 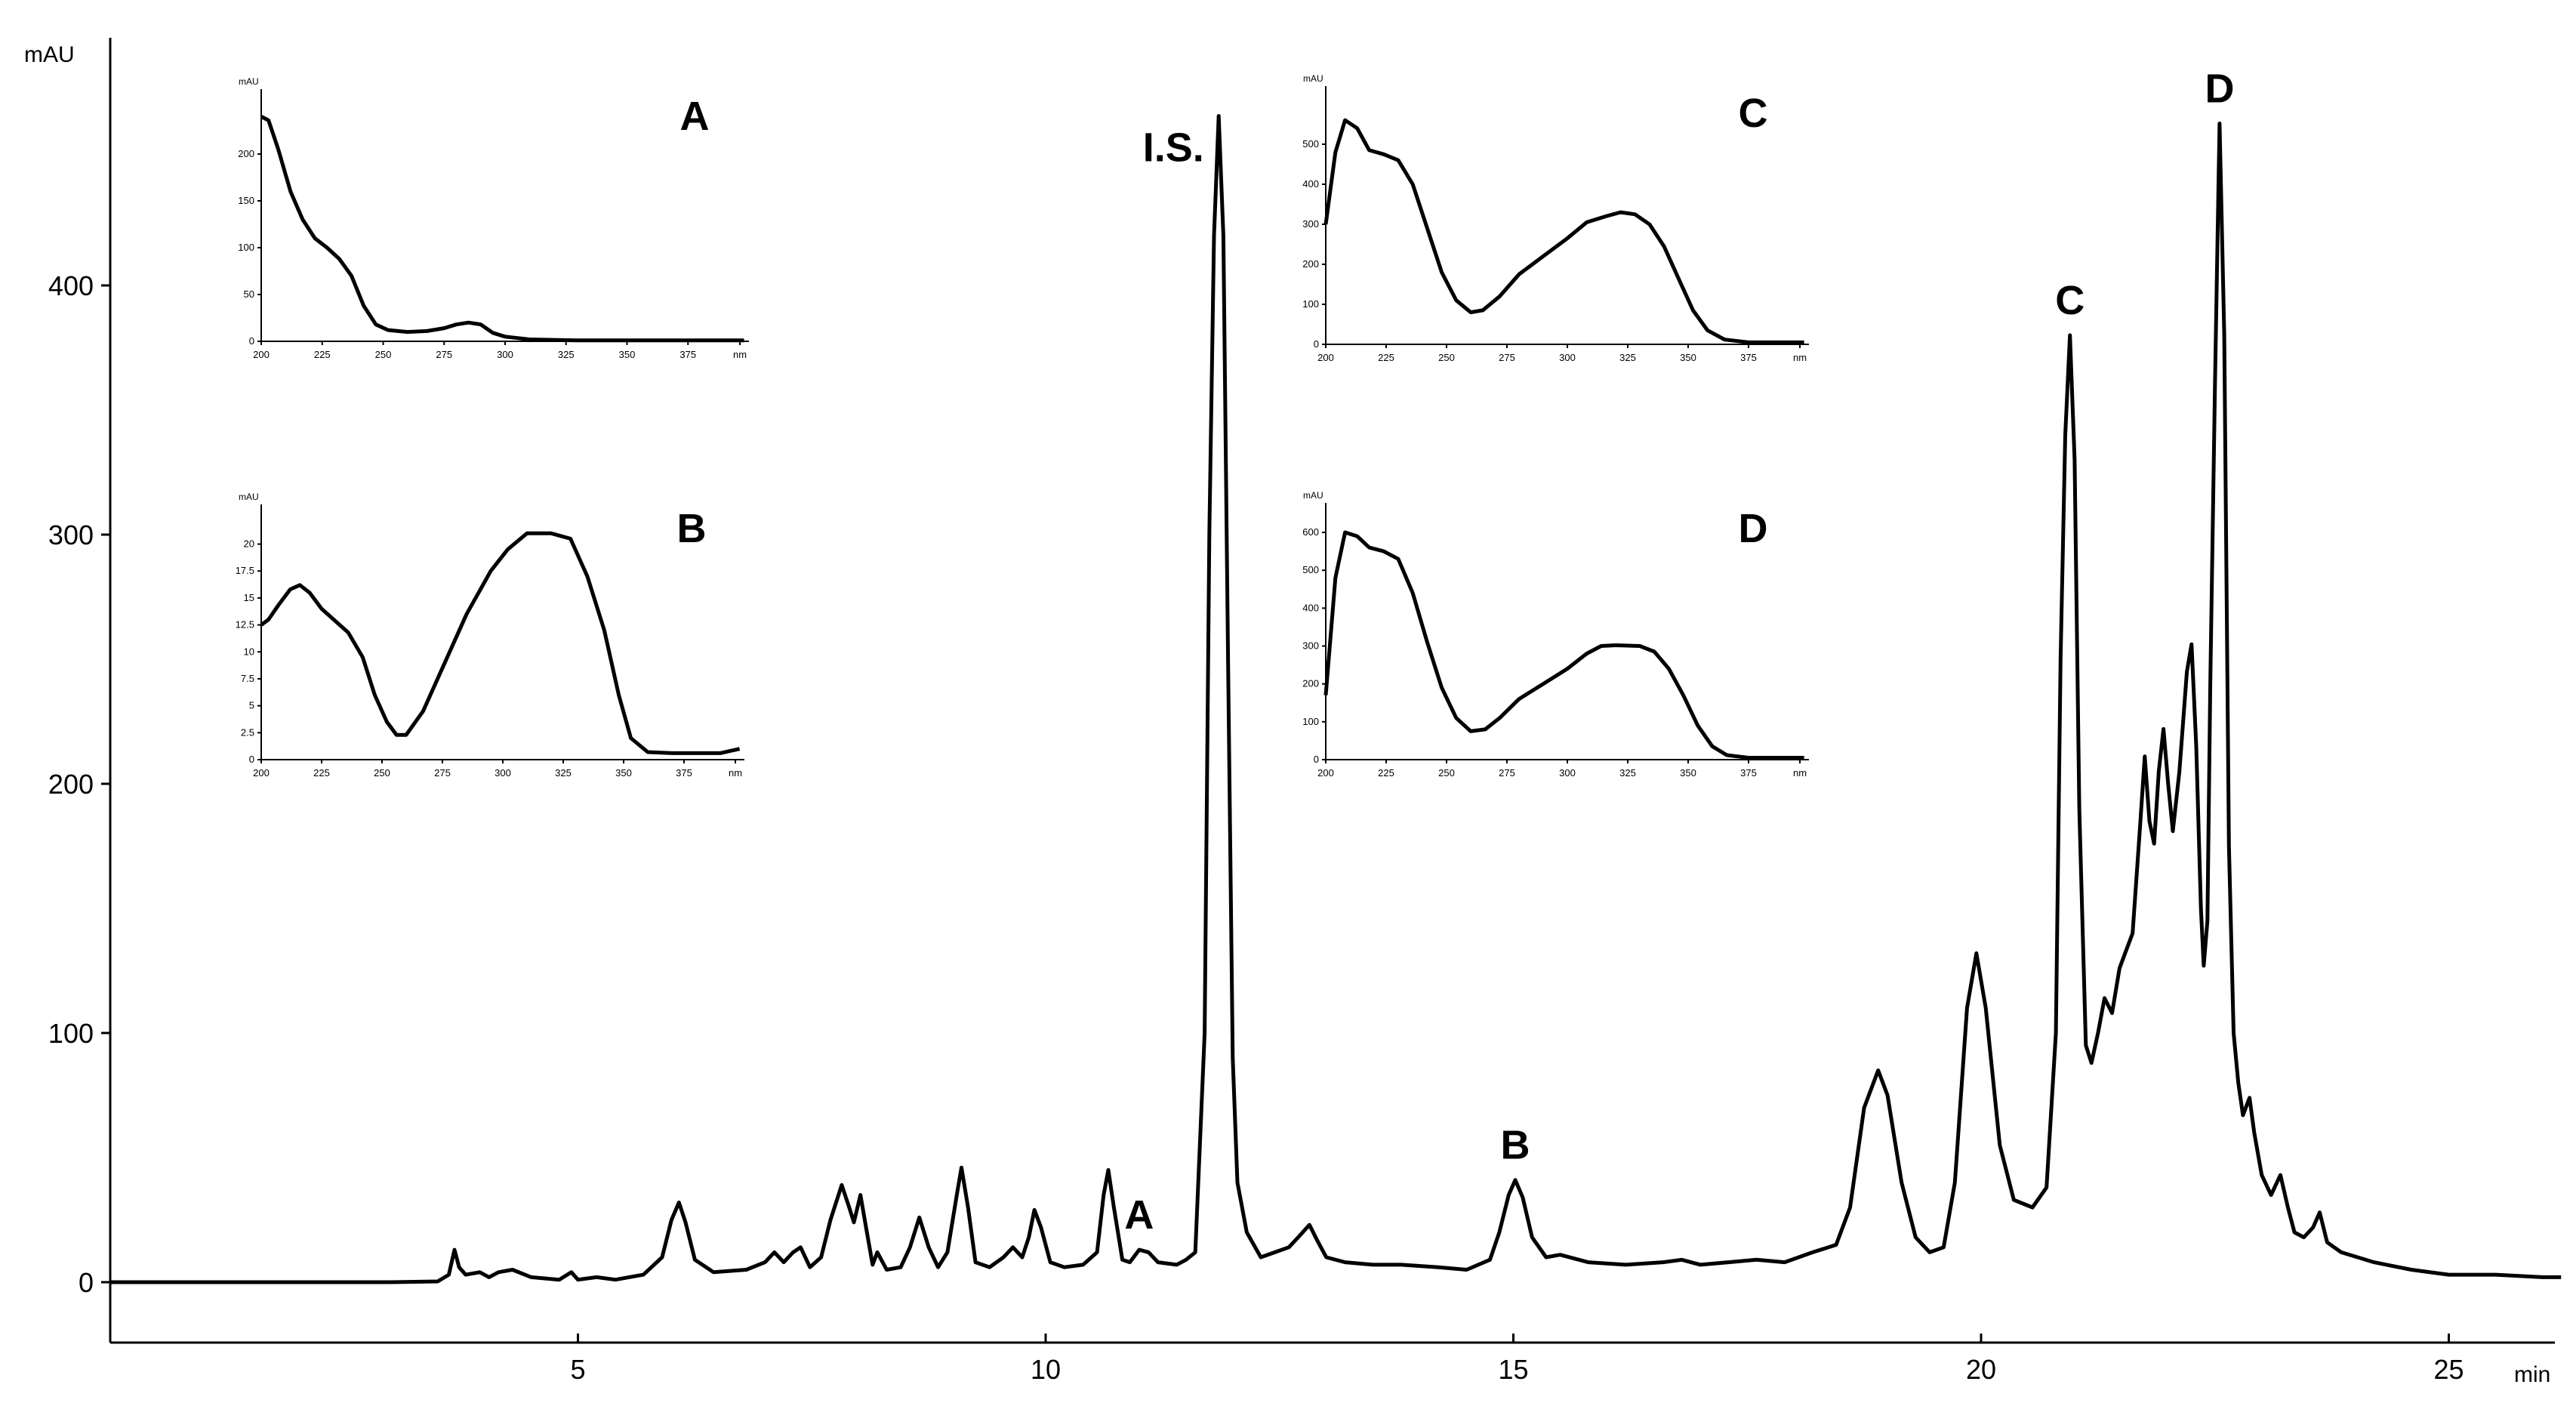 I want to click on peak-label-c: C, so click(x=2070, y=300).